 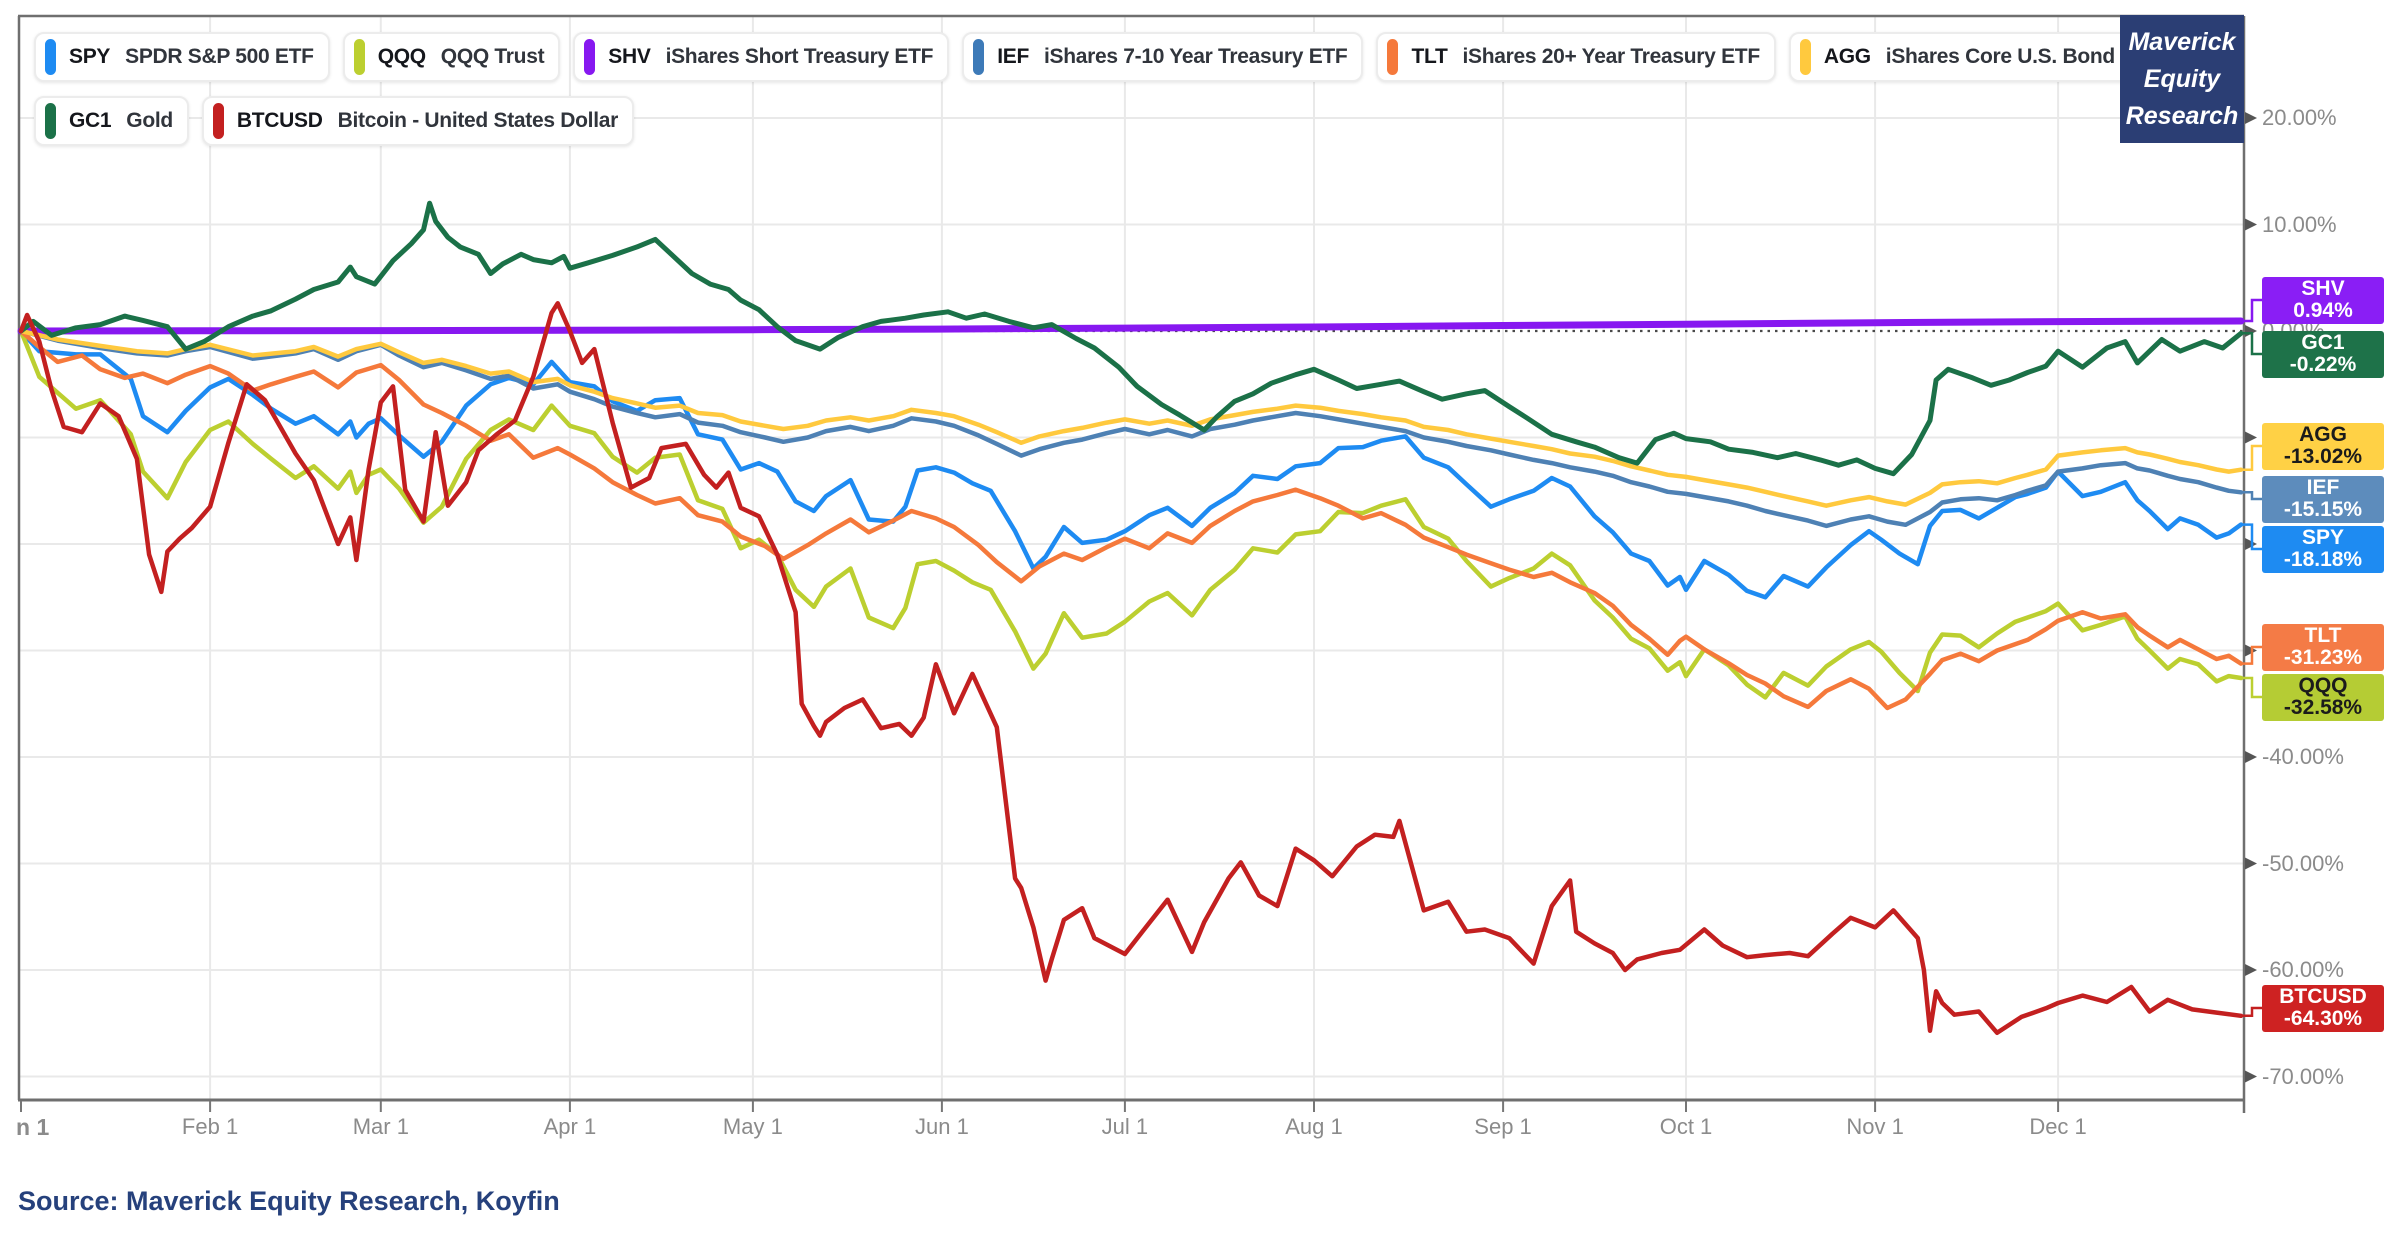 I want to click on brand-logo: Maverick Equity Research, so click(x=2182, y=79).